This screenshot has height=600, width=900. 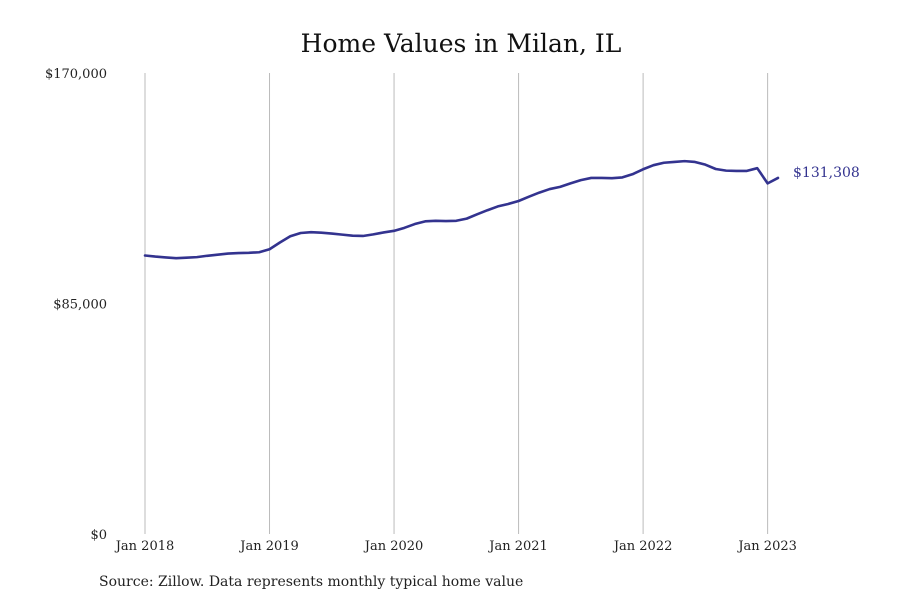 I want to click on x-tick-label-jan-2019: Jan 2019, so click(x=268, y=546).